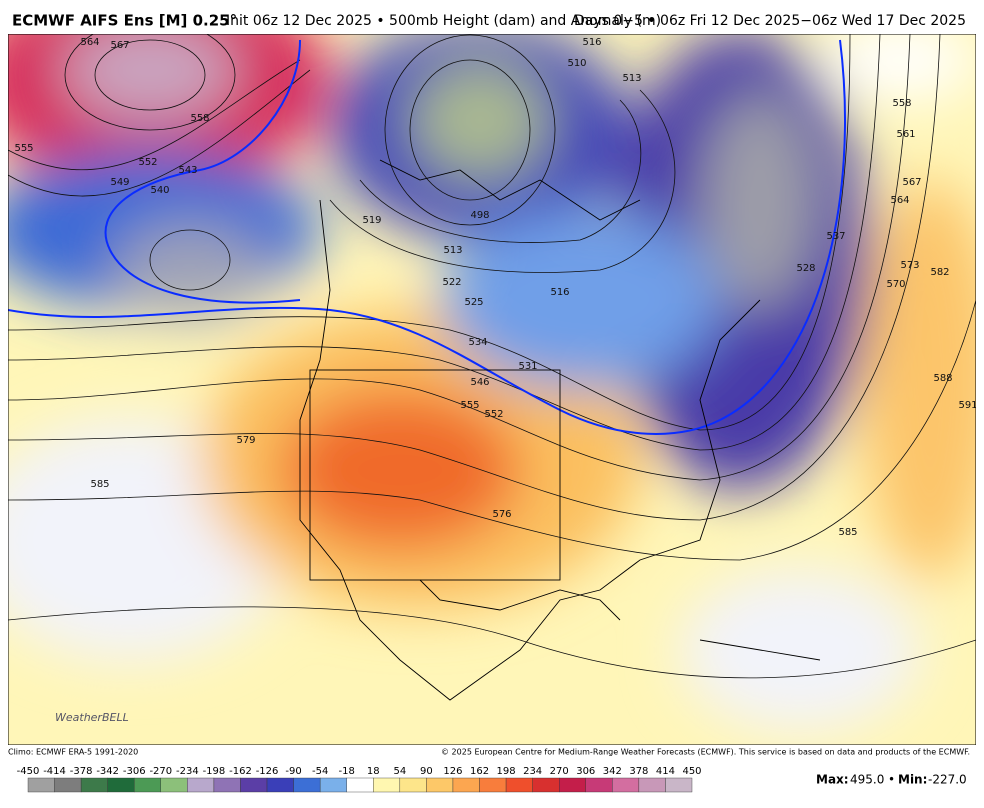  Describe the element at coordinates (347, 771) in the screenshot. I see `colorbar-tick-label: -18` at that location.